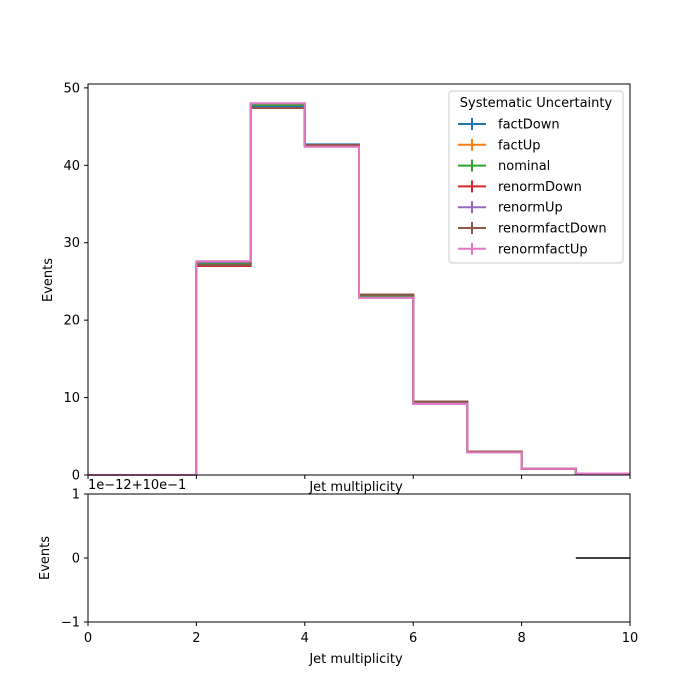 This screenshot has height=700, width=700. I want to click on ratio-x-tick-label: 2, so click(196, 638).